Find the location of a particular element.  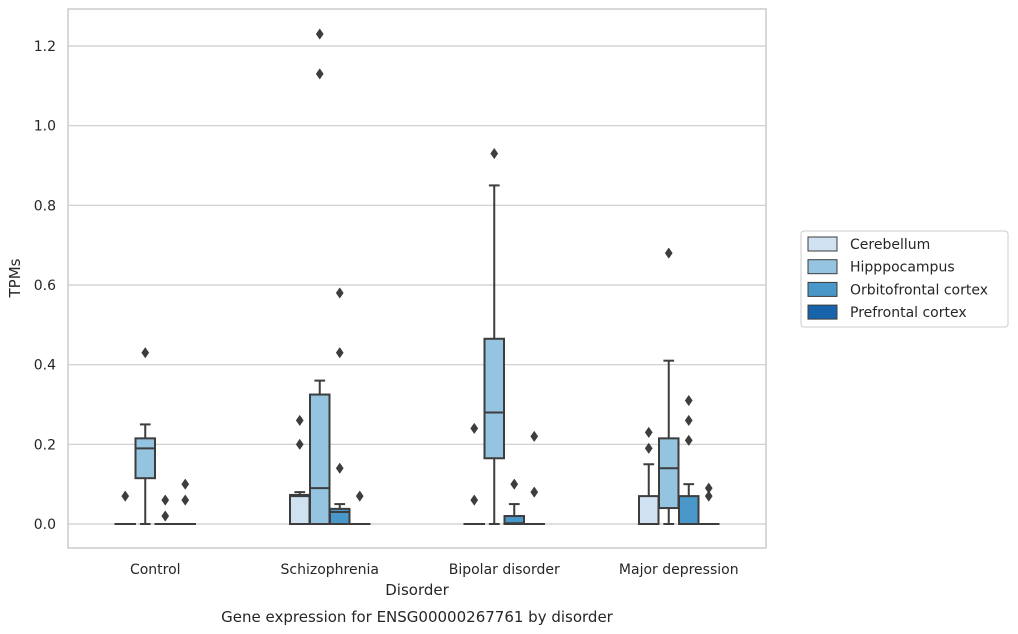

y-tick-label: 0.6 is located at coordinates (45, 286).